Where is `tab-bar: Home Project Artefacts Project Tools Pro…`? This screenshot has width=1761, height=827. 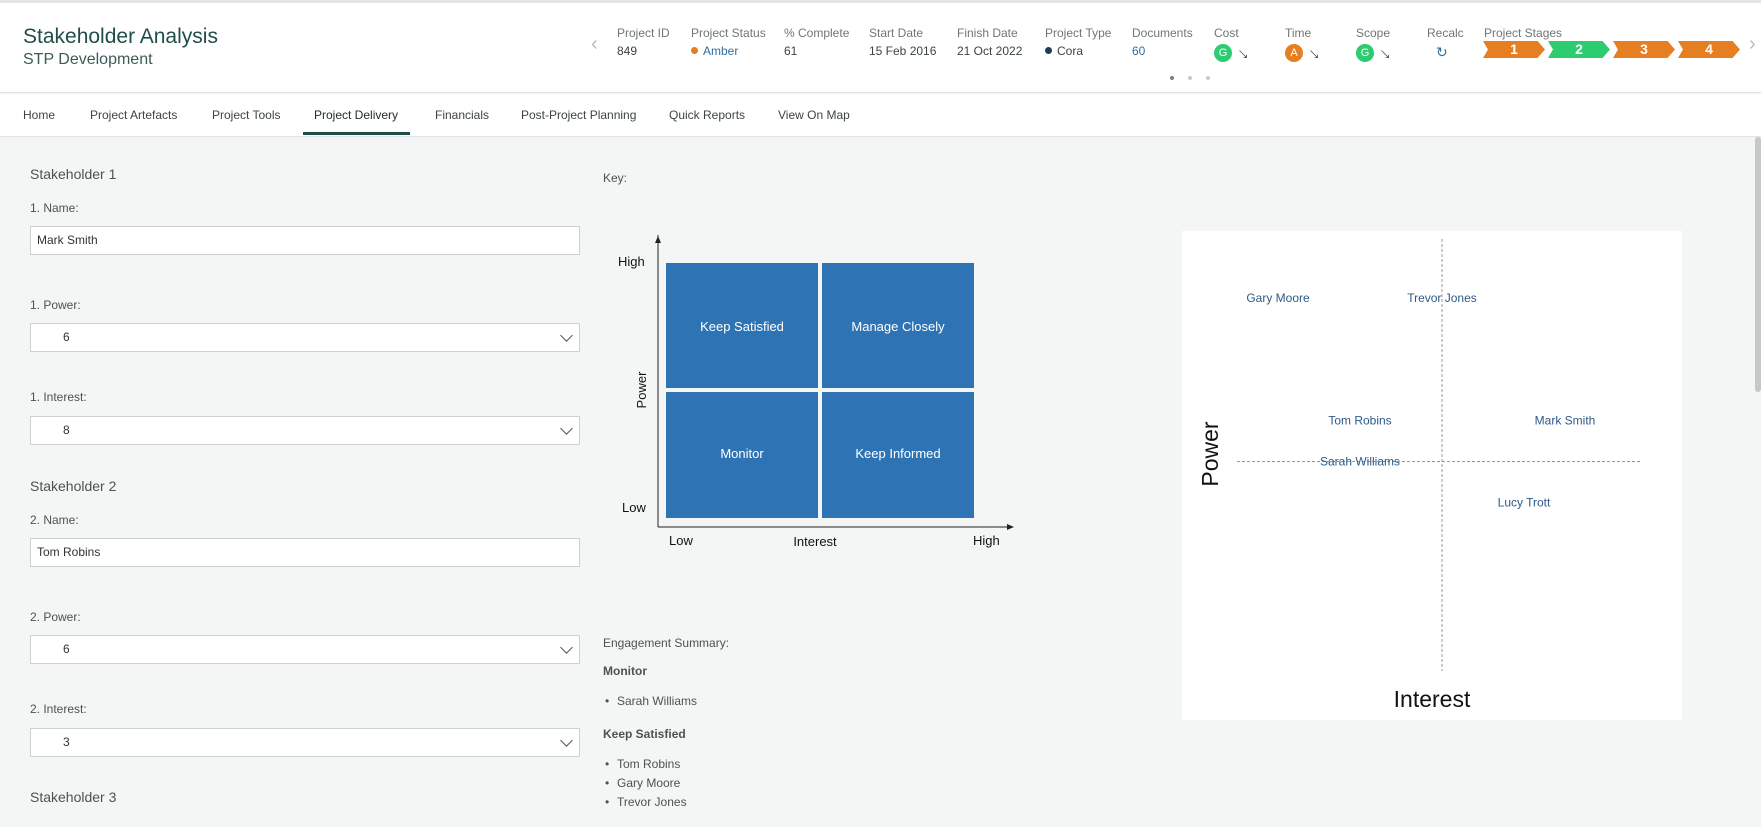
tab-bar: Home Project Artefacts Project Tools Pro… is located at coordinates (880, 115).